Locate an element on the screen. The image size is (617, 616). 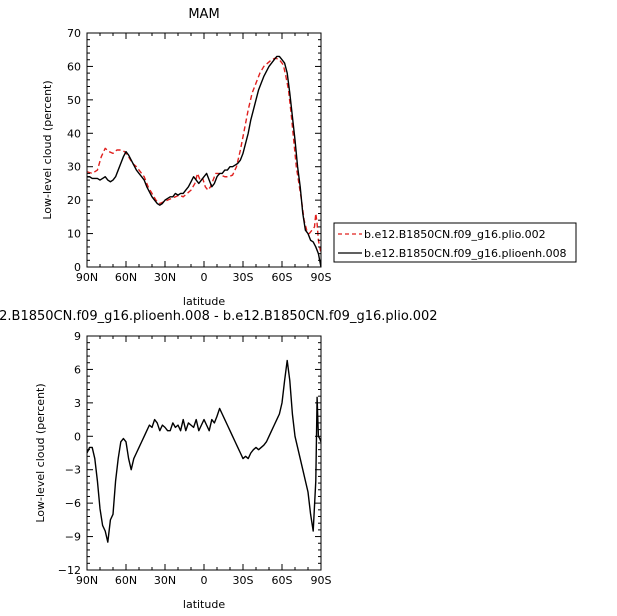
legend-box is located at coordinates (455, 242).